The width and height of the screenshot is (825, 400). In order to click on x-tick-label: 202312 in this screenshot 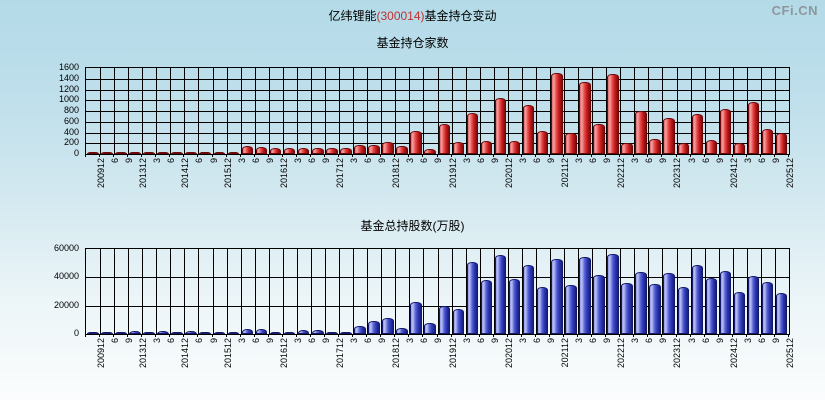, I will do `click(677, 353)`.